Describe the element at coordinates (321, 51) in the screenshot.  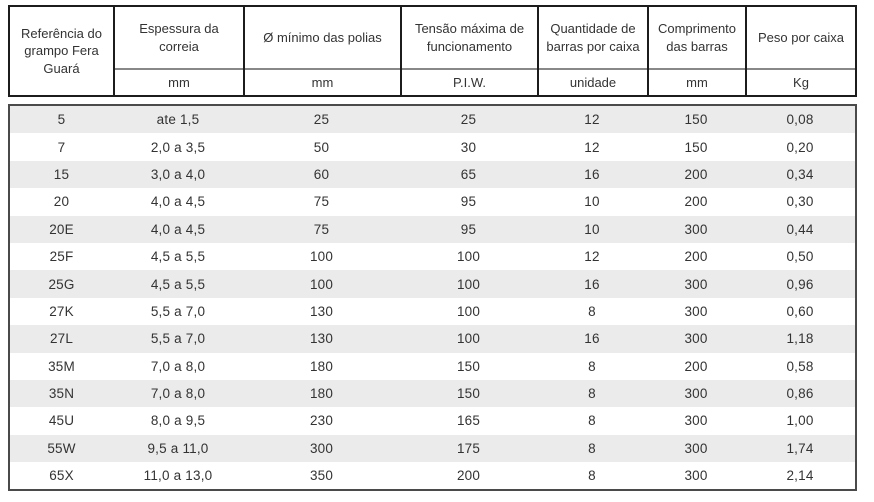
I see `header-cell-diametro-polias: Ø mínimo das polias mm` at that location.